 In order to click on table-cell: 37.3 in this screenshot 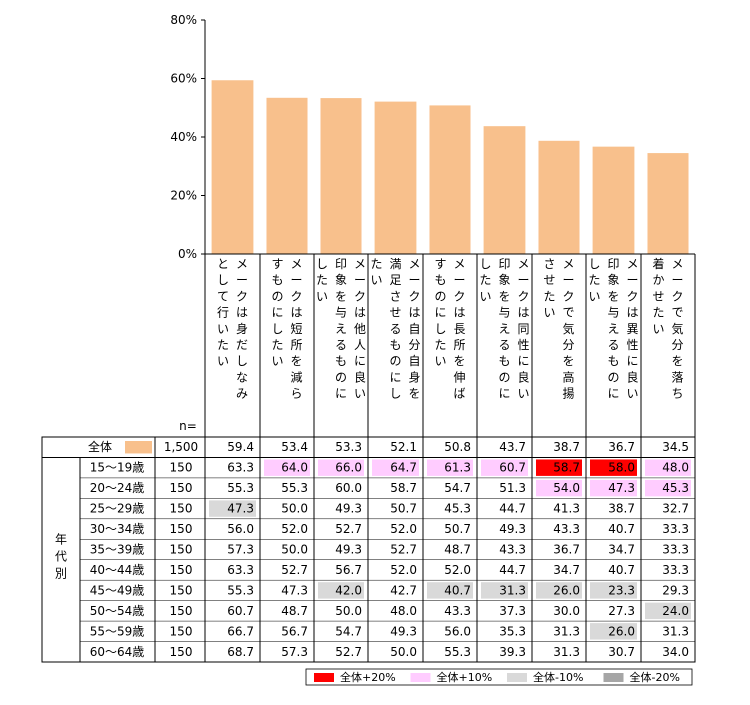, I will do `click(512, 611)`.